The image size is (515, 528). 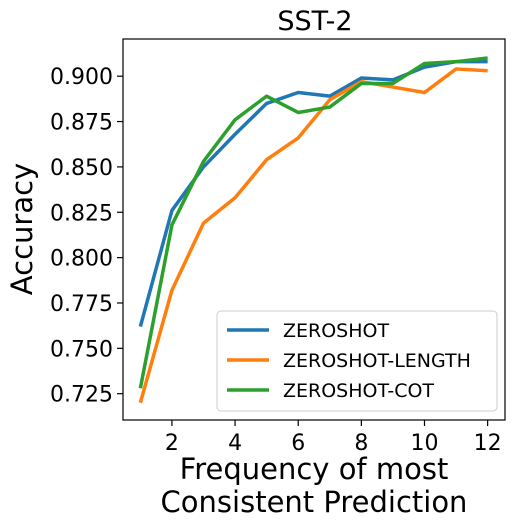 I want to click on legend: ZEROSHOT ZEROSHOT-LENGTH ZEROSHOT-COT, so click(x=357, y=361).